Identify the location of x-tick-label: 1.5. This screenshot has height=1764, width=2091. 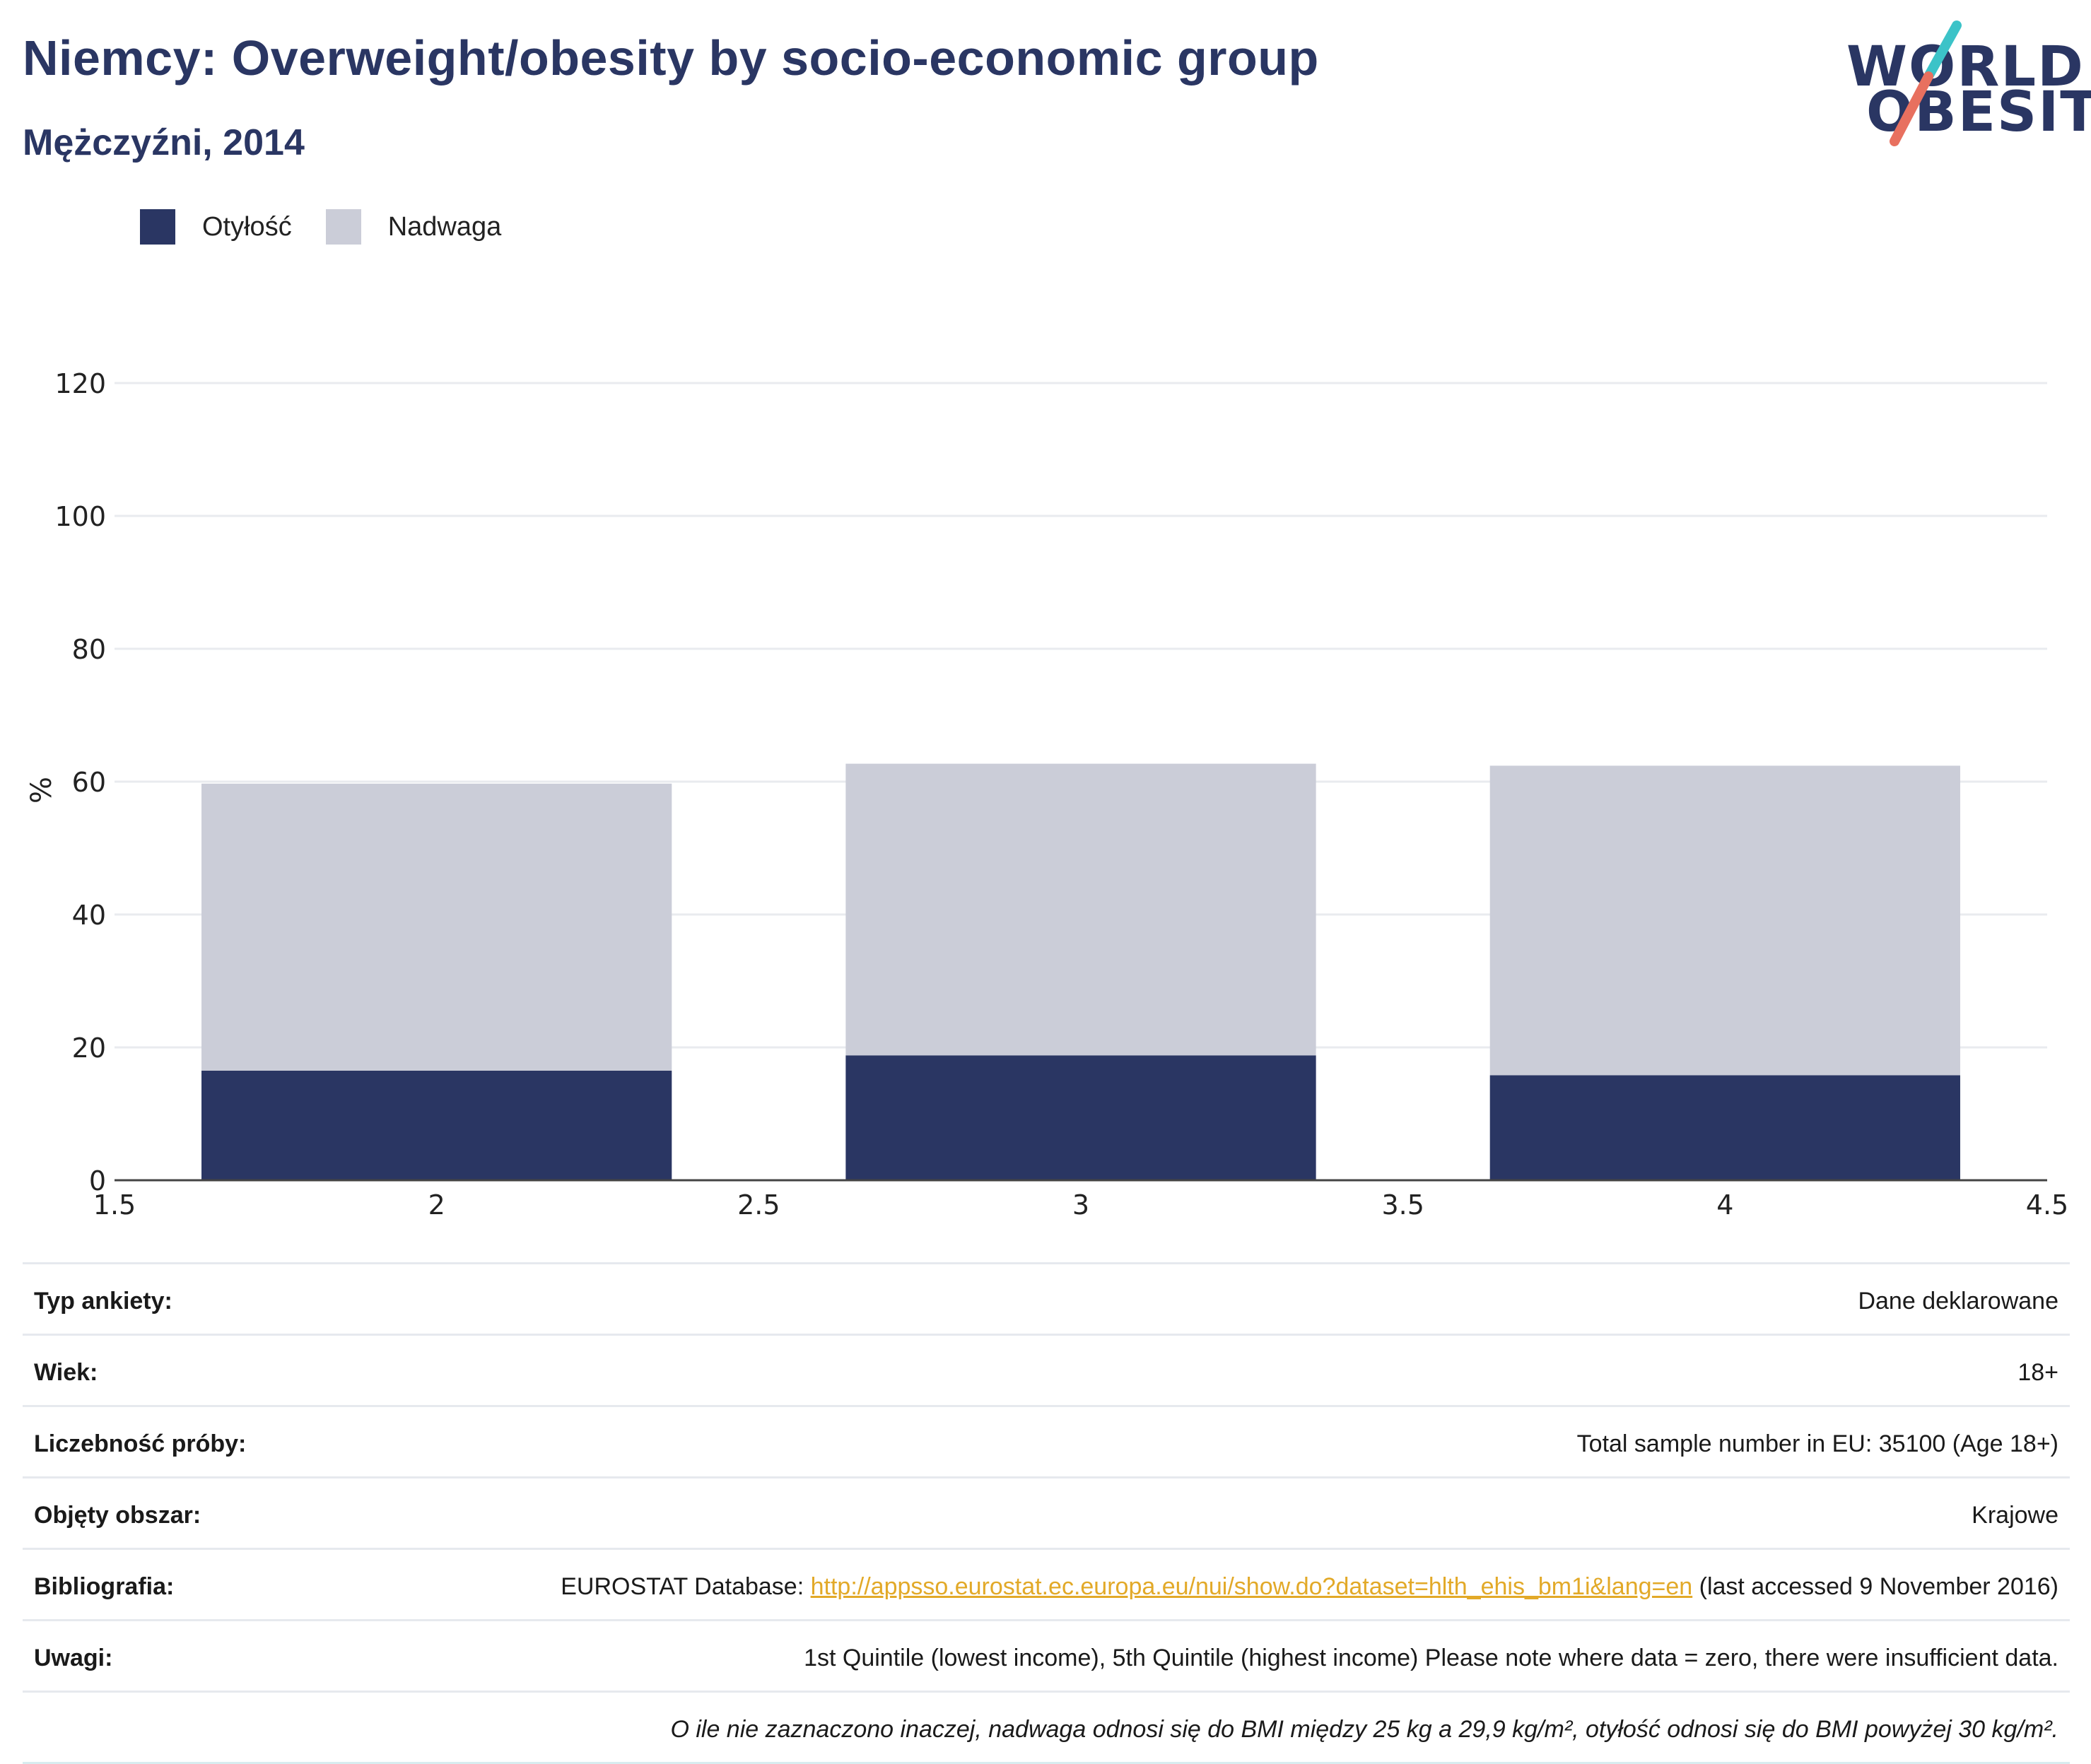
(114, 1205).